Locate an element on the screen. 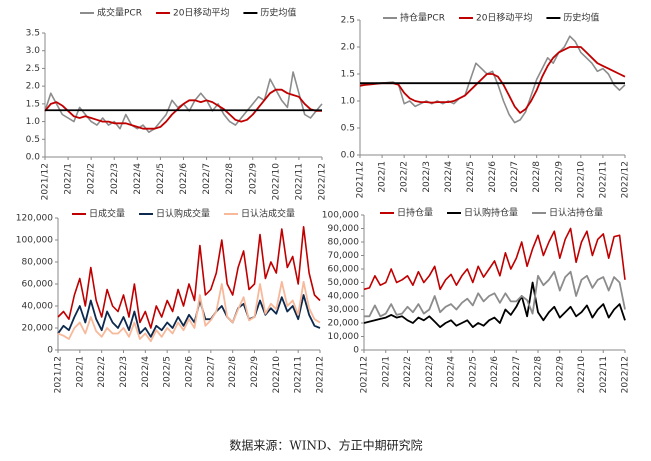 This screenshot has width=651, height=461. y-tick-label: 3.5 is located at coordinates (33, 34).